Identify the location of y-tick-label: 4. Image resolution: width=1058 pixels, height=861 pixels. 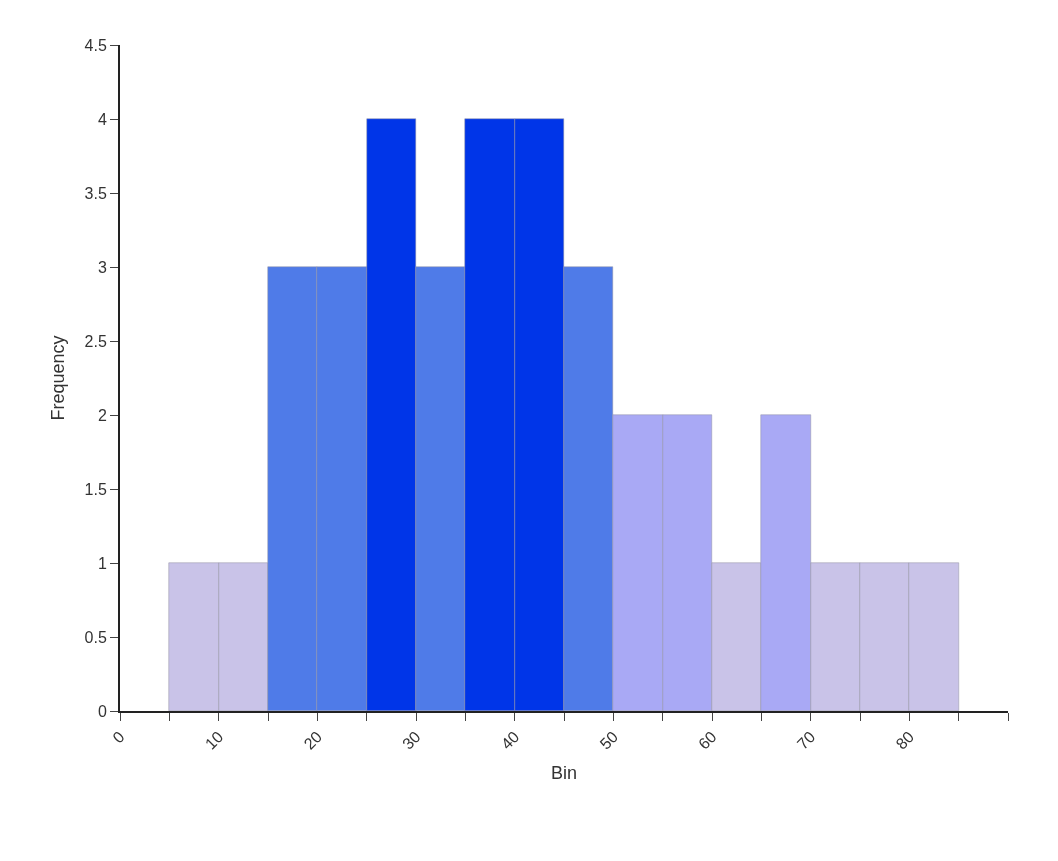
(102, 119).